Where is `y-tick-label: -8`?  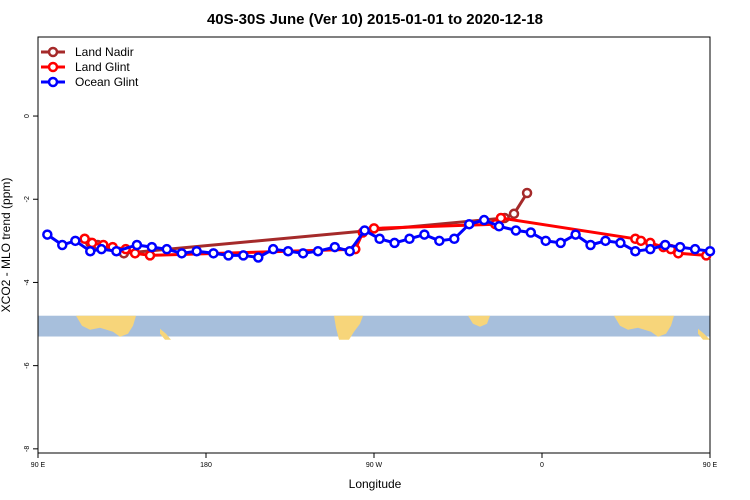 y-tick-label: -8 is located at coordinates (27, 449).